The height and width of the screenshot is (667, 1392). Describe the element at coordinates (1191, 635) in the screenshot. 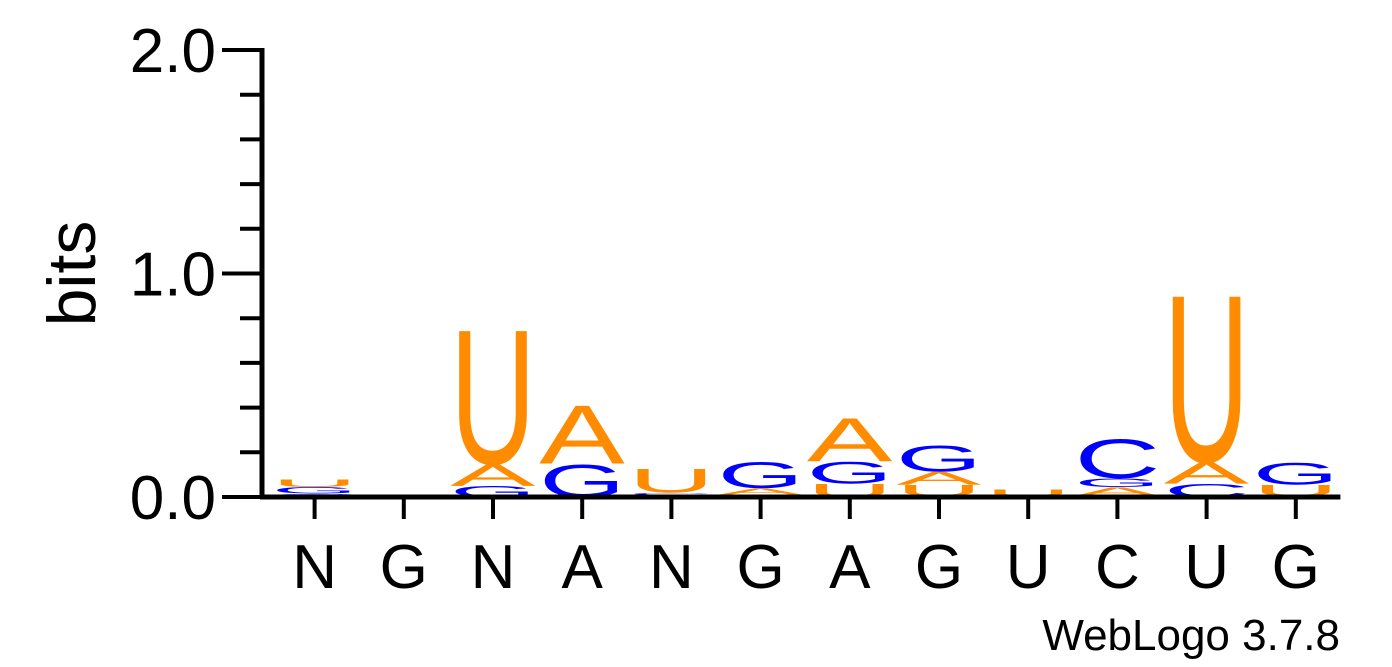

I see `weblogo-credit: WebLogo 3.7.8` at that location.